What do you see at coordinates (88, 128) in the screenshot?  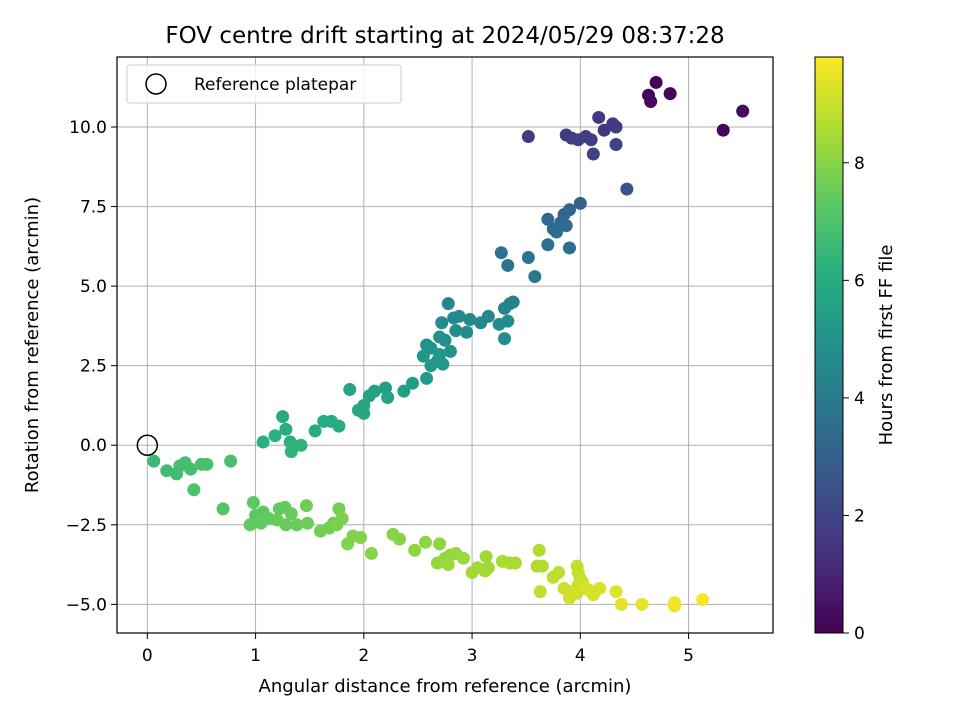 I see `y-tick-label: 10.0` at bounding box center [88, 128].